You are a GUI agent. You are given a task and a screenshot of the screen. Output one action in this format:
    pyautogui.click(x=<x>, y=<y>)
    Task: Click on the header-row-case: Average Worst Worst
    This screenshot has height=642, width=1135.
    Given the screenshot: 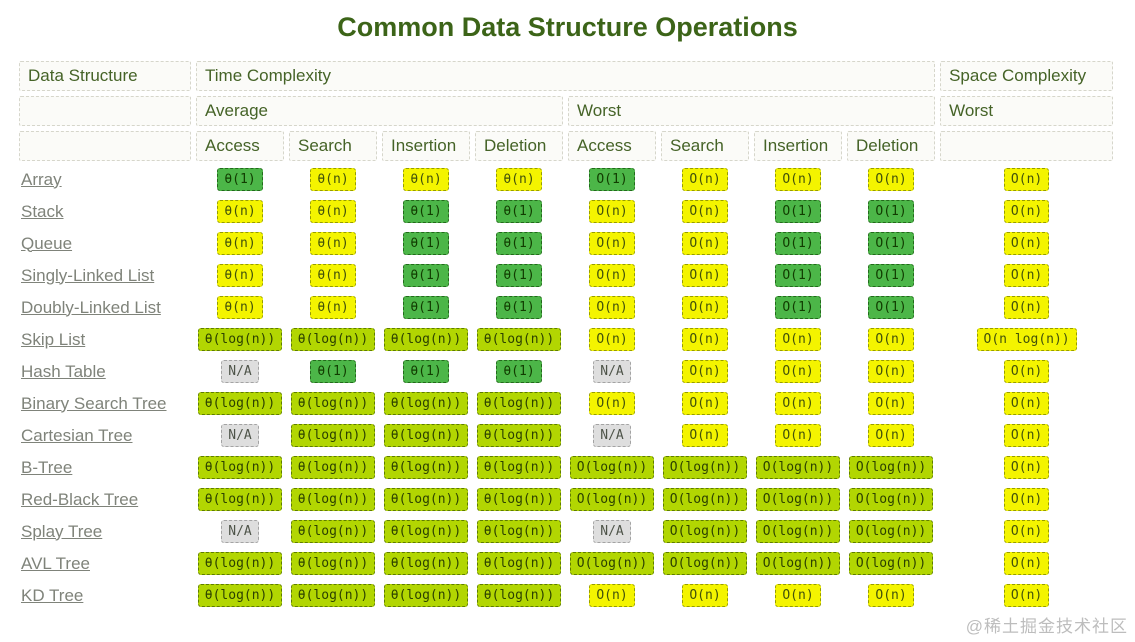 What is the action you would take?
    pyautogui.click(x=566, y=111)
    